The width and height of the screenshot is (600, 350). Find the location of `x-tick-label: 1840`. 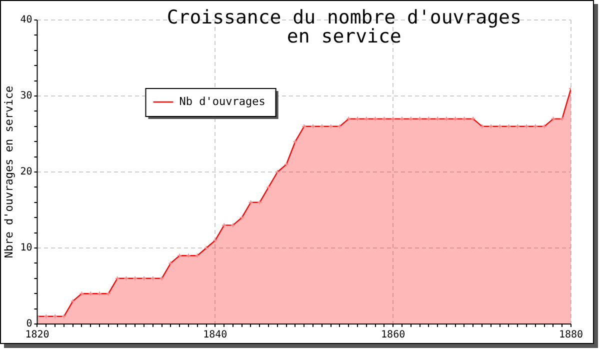

x-tick-label: 1840 is located at coordinates (215, 335).